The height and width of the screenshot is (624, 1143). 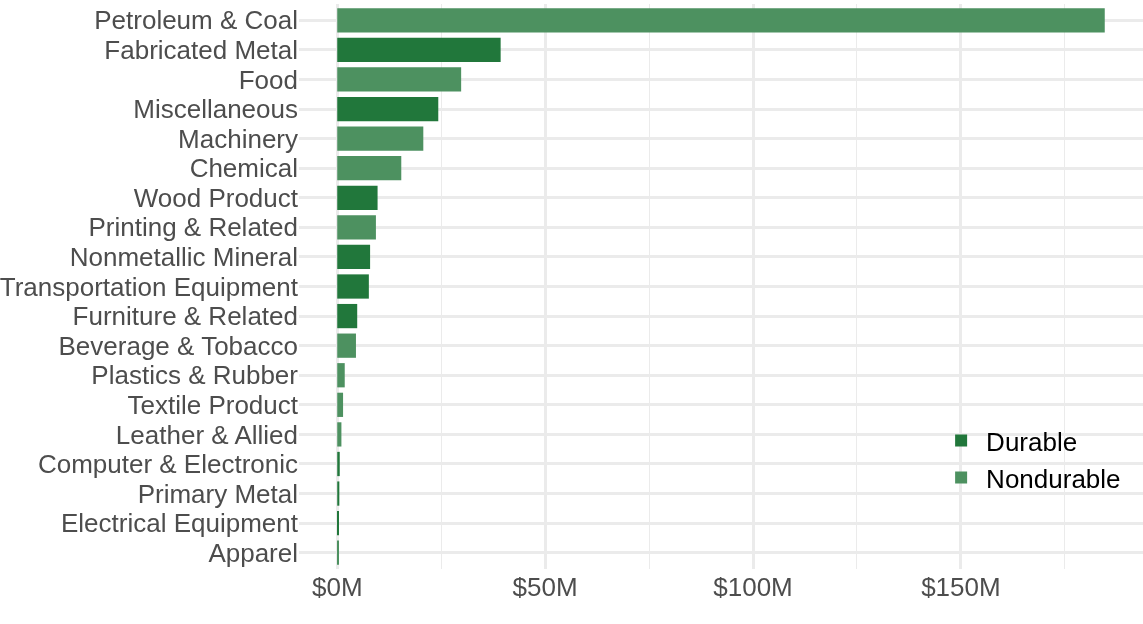 I want to click on y-tick-label: Printing & Related, so click(x=193, y=227).